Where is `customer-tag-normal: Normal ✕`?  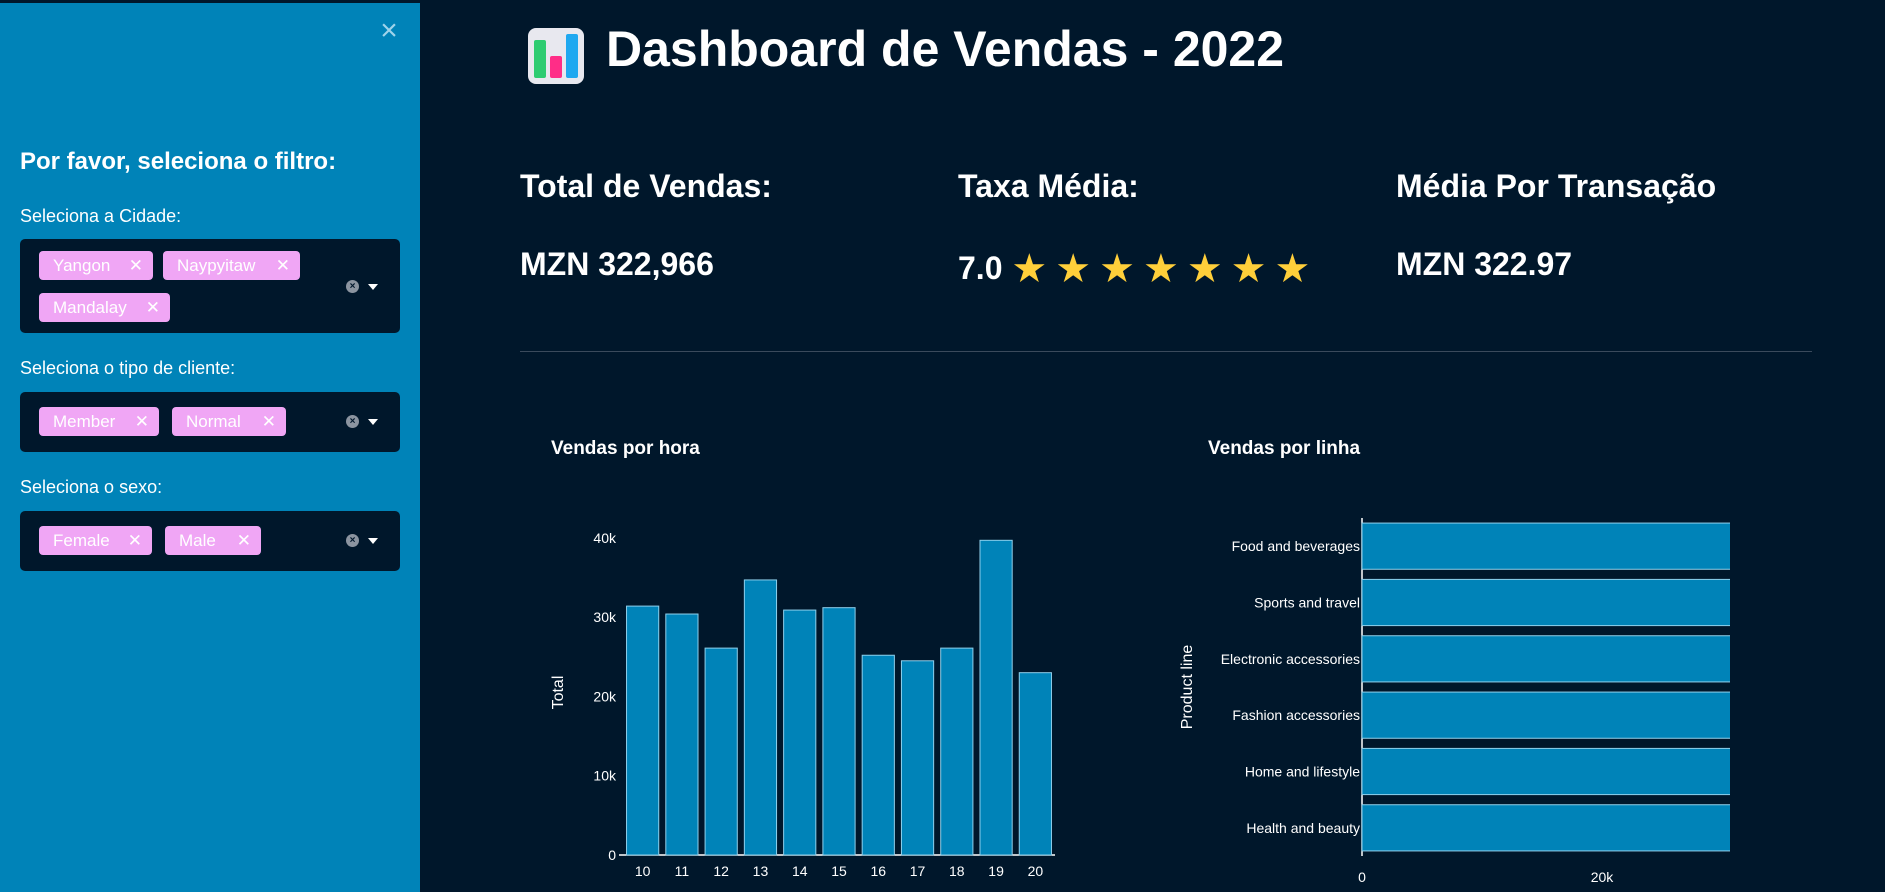
customer-tag-normal: Normal ✕ is located at coordinates (229, 421).